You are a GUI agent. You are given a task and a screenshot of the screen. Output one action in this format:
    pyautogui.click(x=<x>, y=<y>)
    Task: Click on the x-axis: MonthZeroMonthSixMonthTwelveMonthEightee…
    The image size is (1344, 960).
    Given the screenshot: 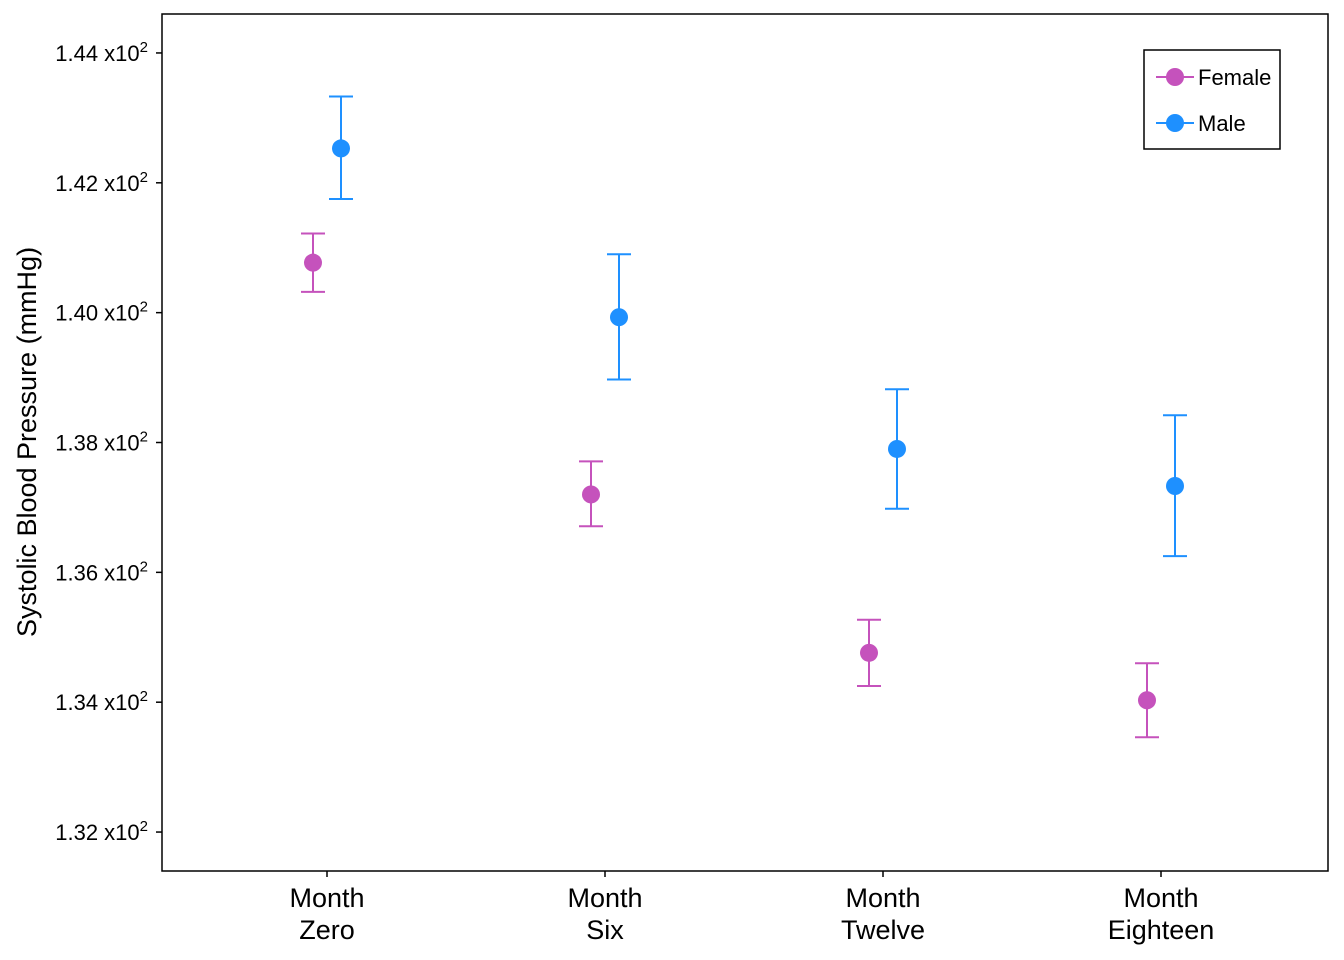 What is the action you would take?
    pyautogui.click(x=751, y=908)
    